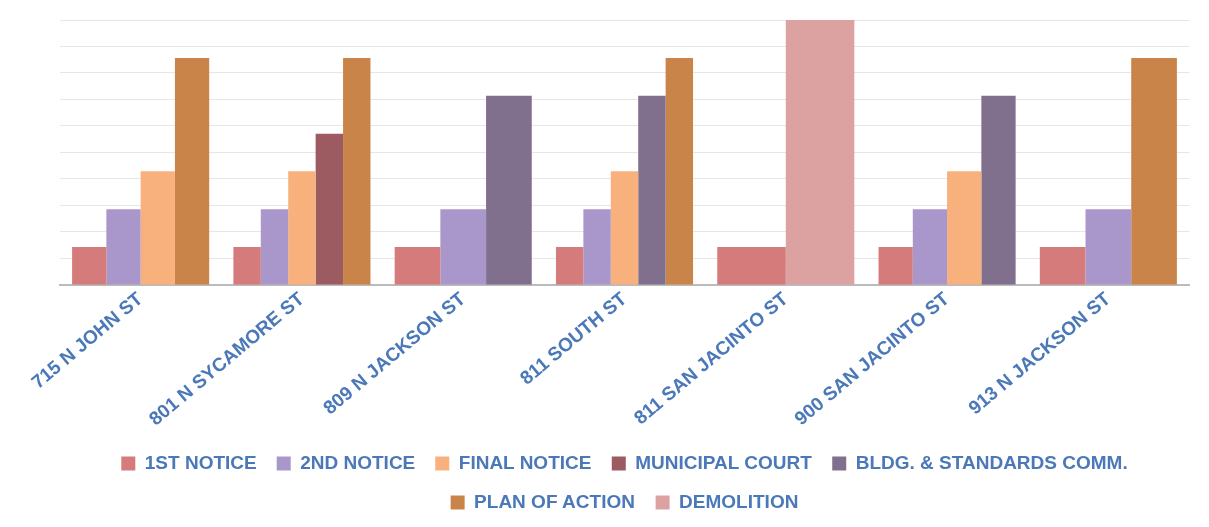  I want to click on legend-label: 1ST NOTICE, so click(200, 462).